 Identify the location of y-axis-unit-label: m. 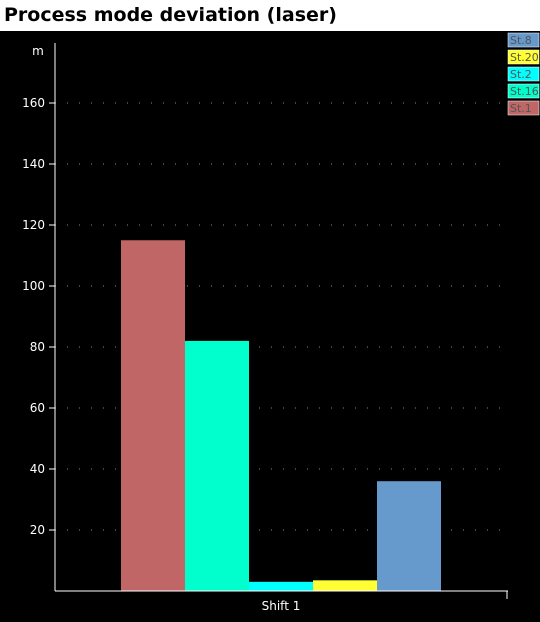
(38, 51).